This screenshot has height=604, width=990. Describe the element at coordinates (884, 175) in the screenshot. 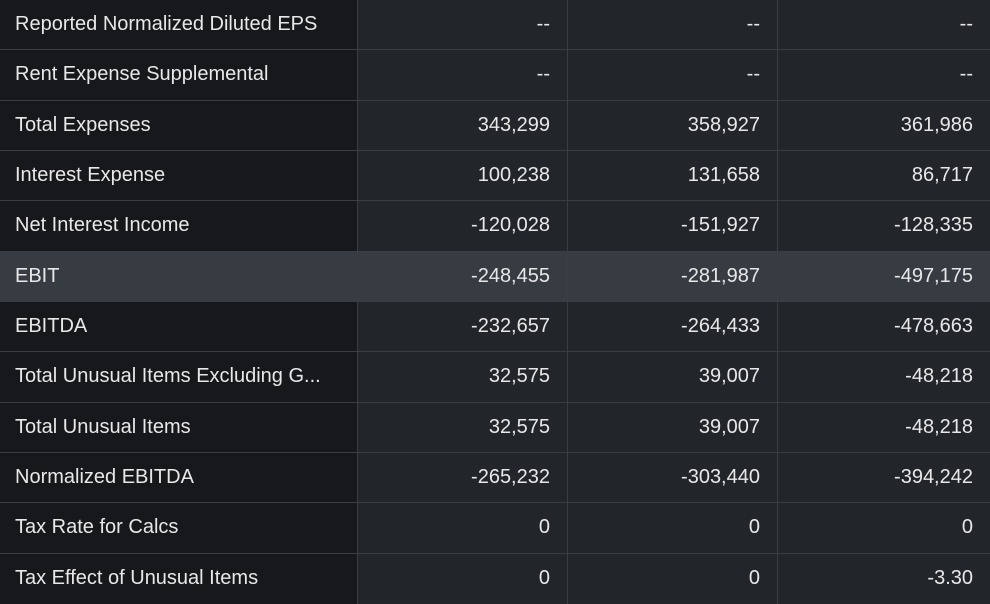

I see `value-cell: 86,717` at that location.